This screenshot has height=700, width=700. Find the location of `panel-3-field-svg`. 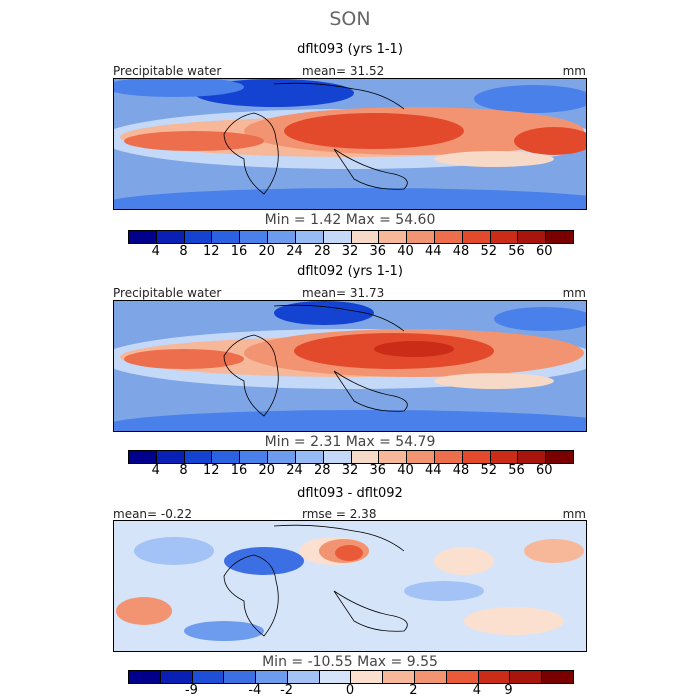

panel-3-field-svg is located at coordinates (350, 586).